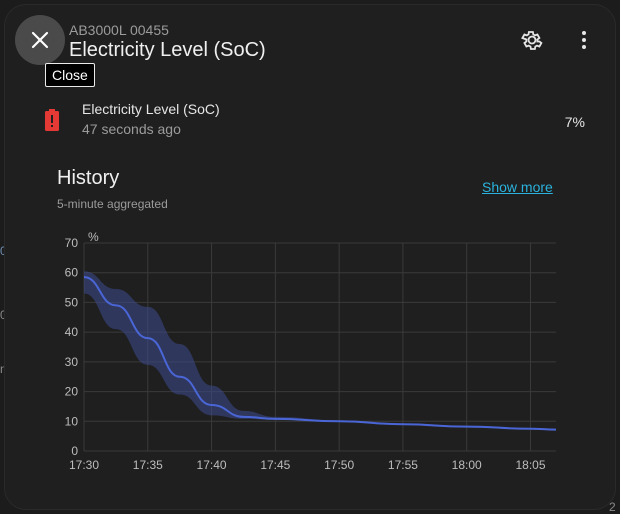 Image resolution: width=620 pixels, height=514 pixels. Describe the element at coordinates (612, 507) in the screenshot. I see `background-text-fragment: 2` at that location.